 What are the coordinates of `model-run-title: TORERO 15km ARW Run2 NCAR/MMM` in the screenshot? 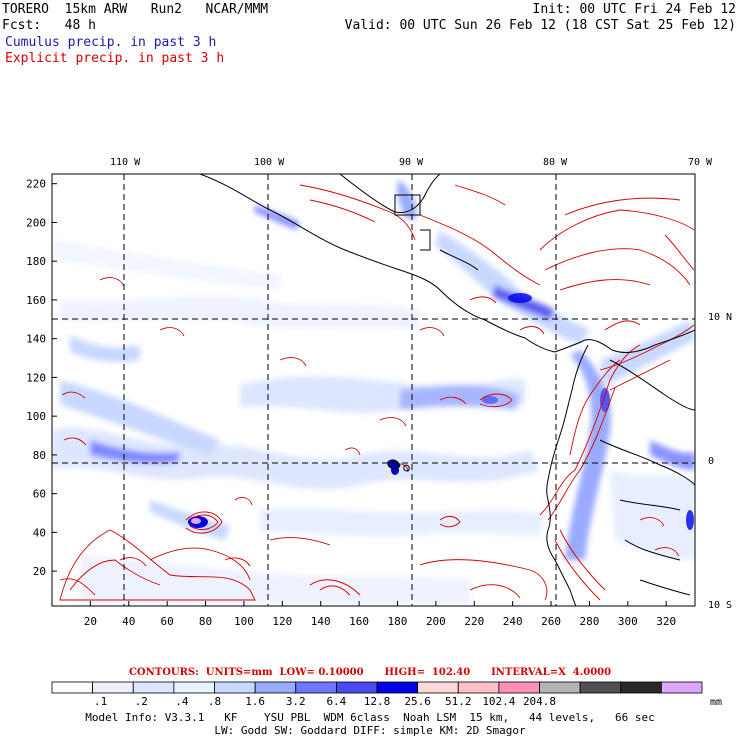 It's located at (135, 9).